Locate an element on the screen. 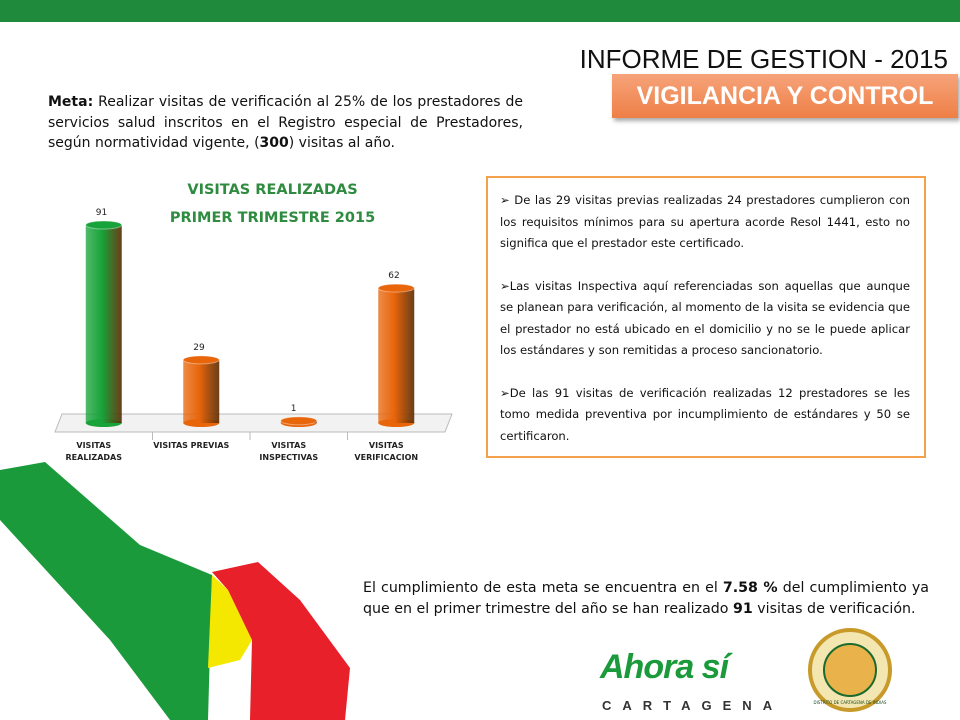 The width and height of the screenshot is (960, 720). highlight: 91 is located at coordinates (742, 609).